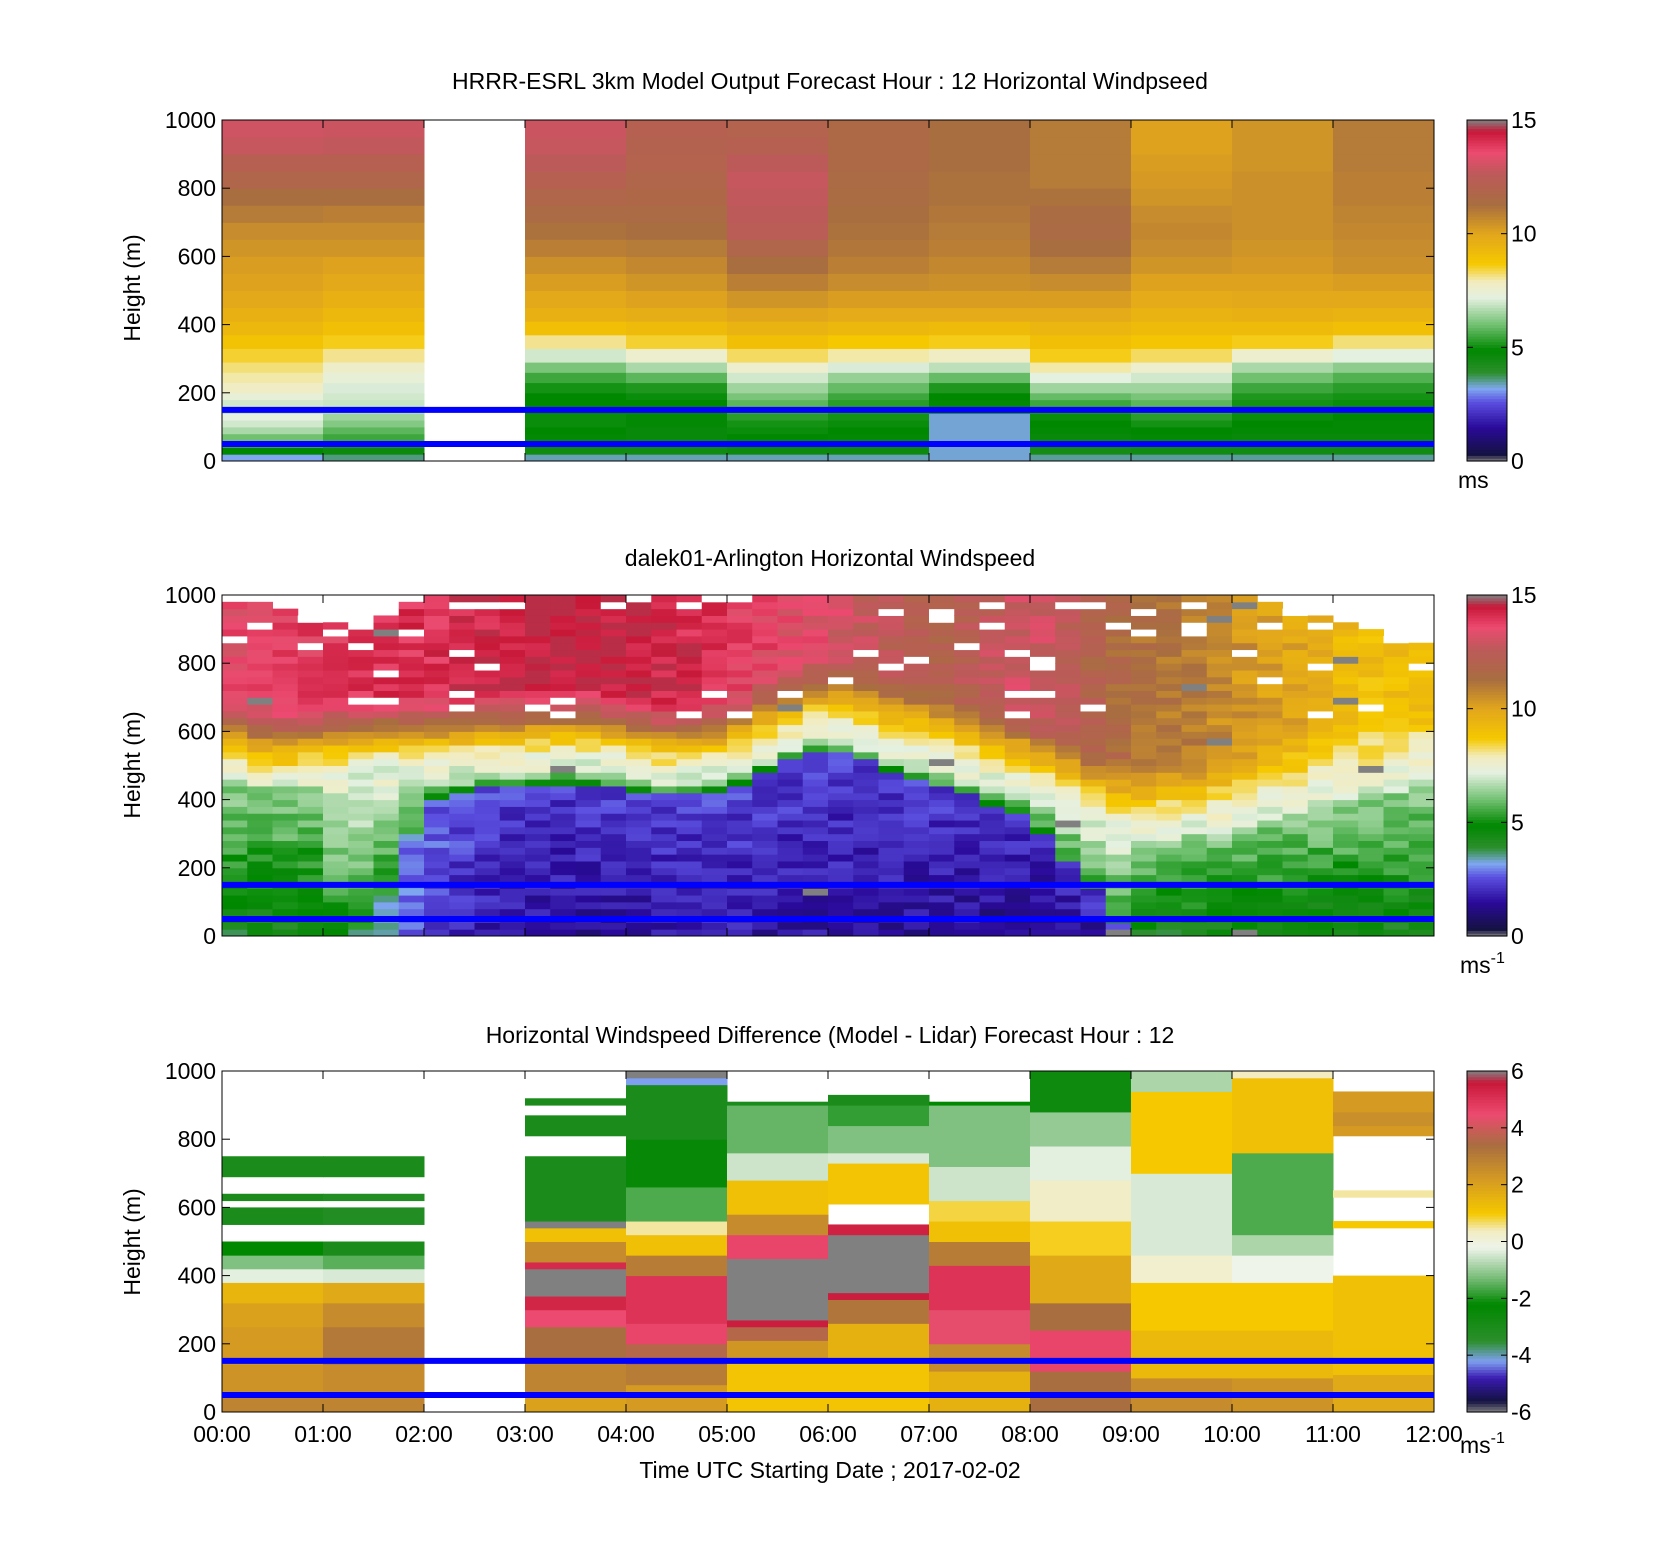 The height and width of the screenshot is (1561, 1680). What do you see at coordinates (1498, 1438) in the screenshot?
I see `colorbar-unit-superscript: -1` at bounding box center [1498, 1438].